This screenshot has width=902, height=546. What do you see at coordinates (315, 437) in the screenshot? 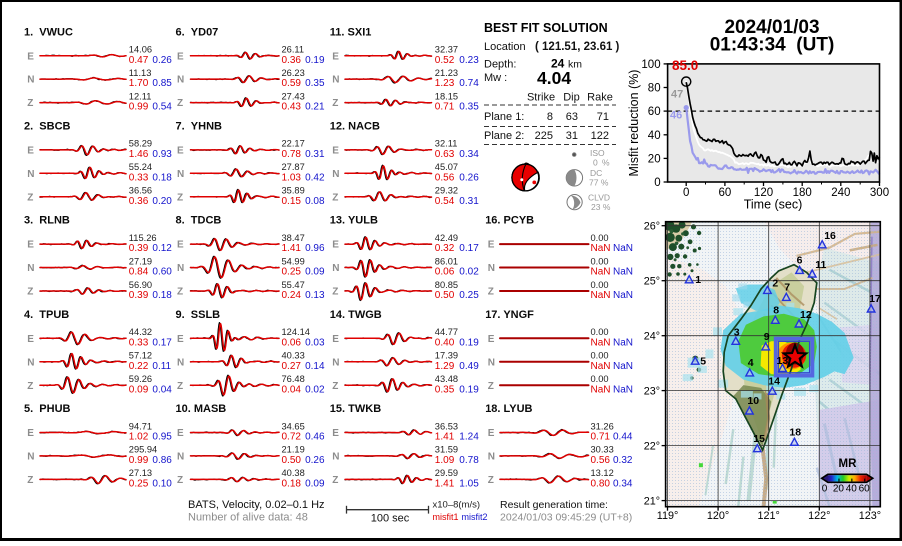
I see `svg-text: 0.46` at bounding box center [315, 437].